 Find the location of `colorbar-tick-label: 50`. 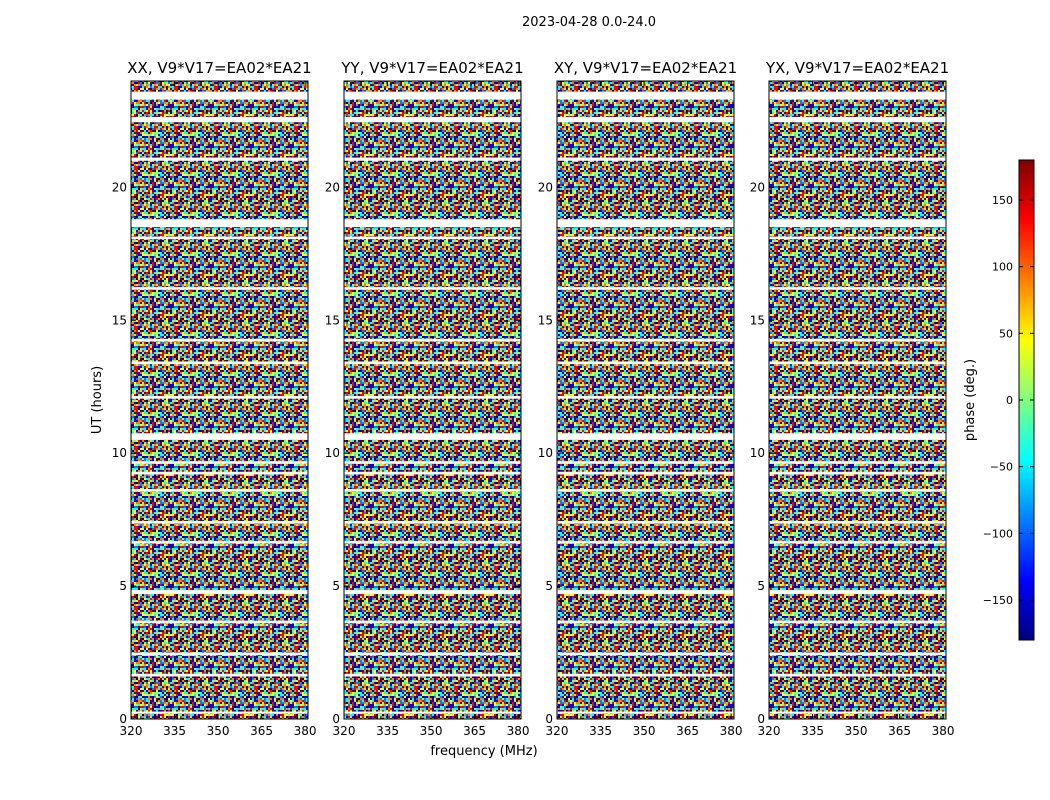

colorbar-tick-label: 50 is located at coordinates (1006, 333).